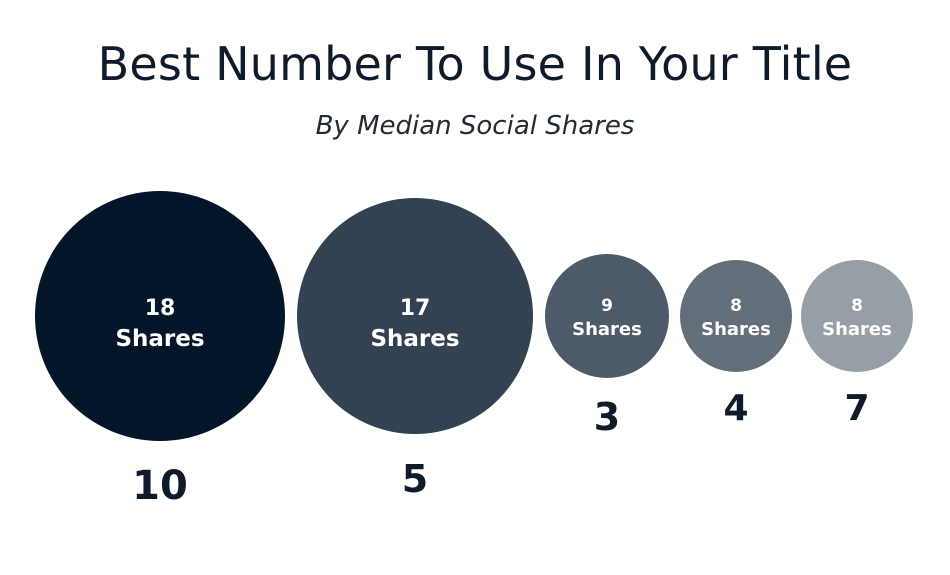  What do you see at coordinates (607, 306) in the screenshot?
I see `bubble-value-label: 9` at bounding box center [607, 306].